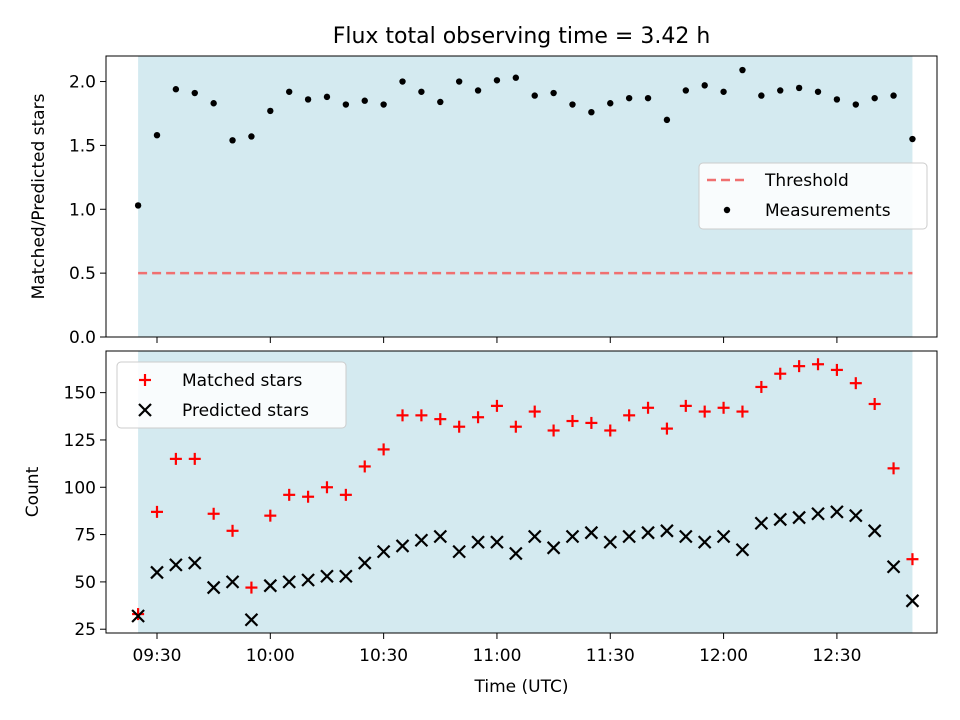 Image resolution: width=960 pixels, height=720 pixels. I want to click on legend-predicted-marker, so click(145, 410).